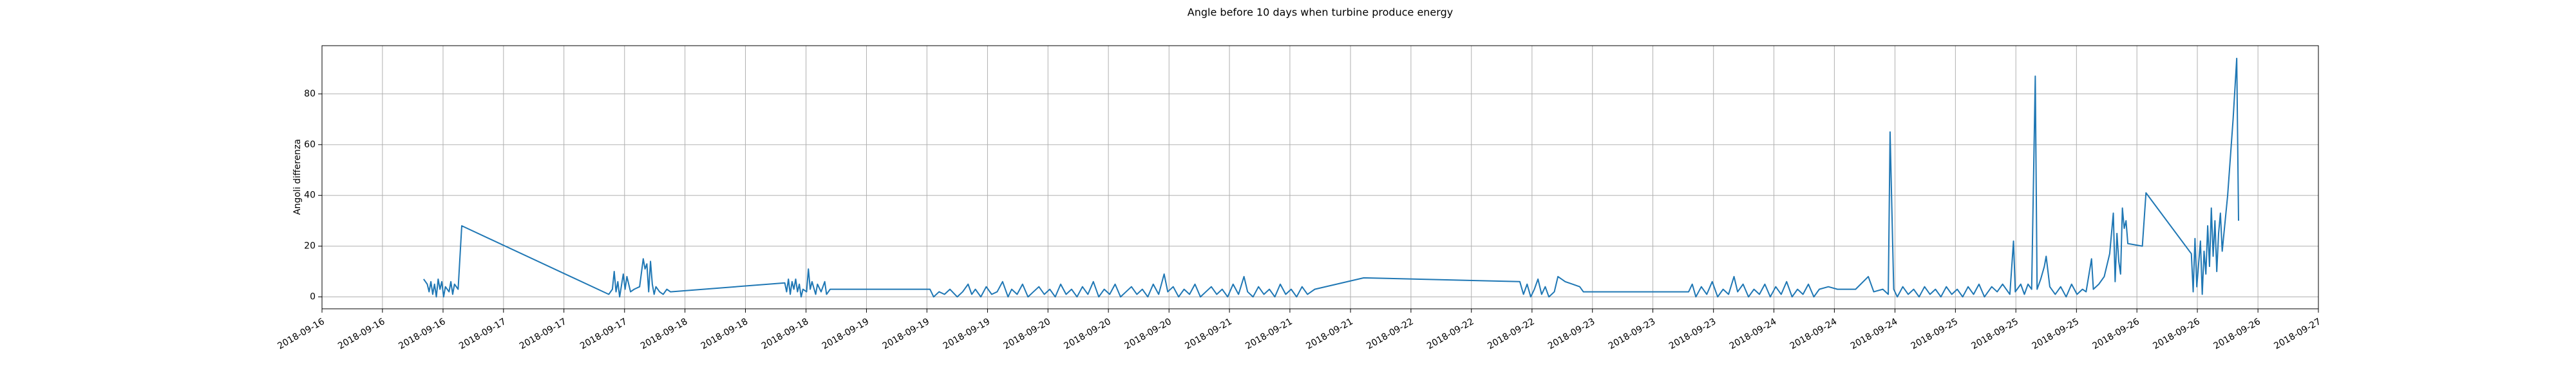 This screenshot has height=386, width=2576. I want to click on y-tick-label: 80, so click(310, 94).